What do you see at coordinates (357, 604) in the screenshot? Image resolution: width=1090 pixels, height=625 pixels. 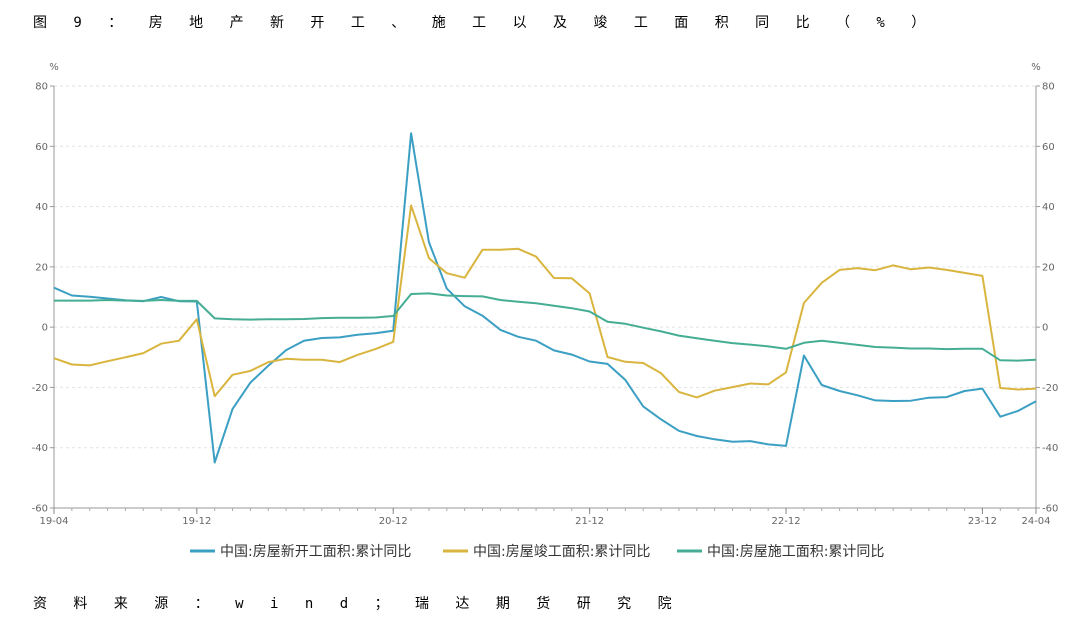 I see `source-note: 资 料 来 源 ： w i n d ； 瑞 达 期 货 研 究 院` at bounding box center [357, 604].